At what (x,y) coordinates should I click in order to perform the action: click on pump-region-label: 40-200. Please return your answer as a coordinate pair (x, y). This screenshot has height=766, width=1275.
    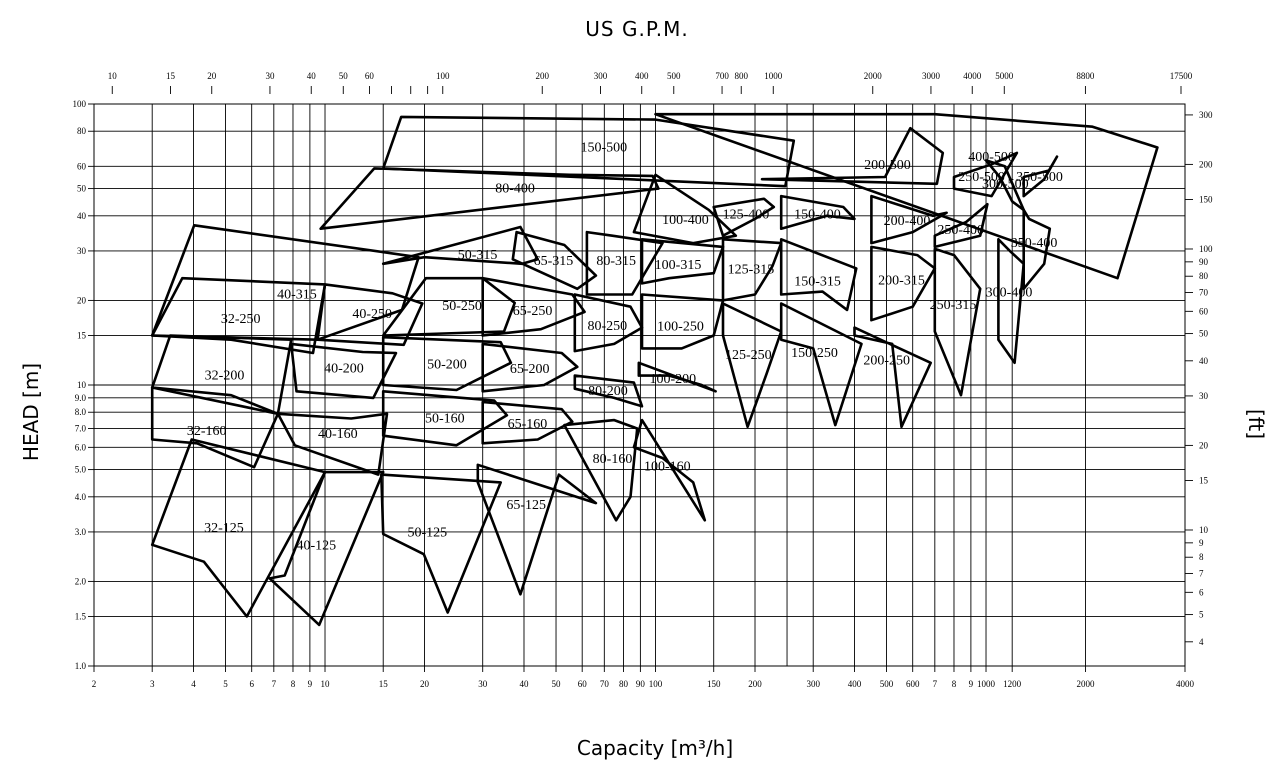
    Looking at the image, I should click on (344, 369).